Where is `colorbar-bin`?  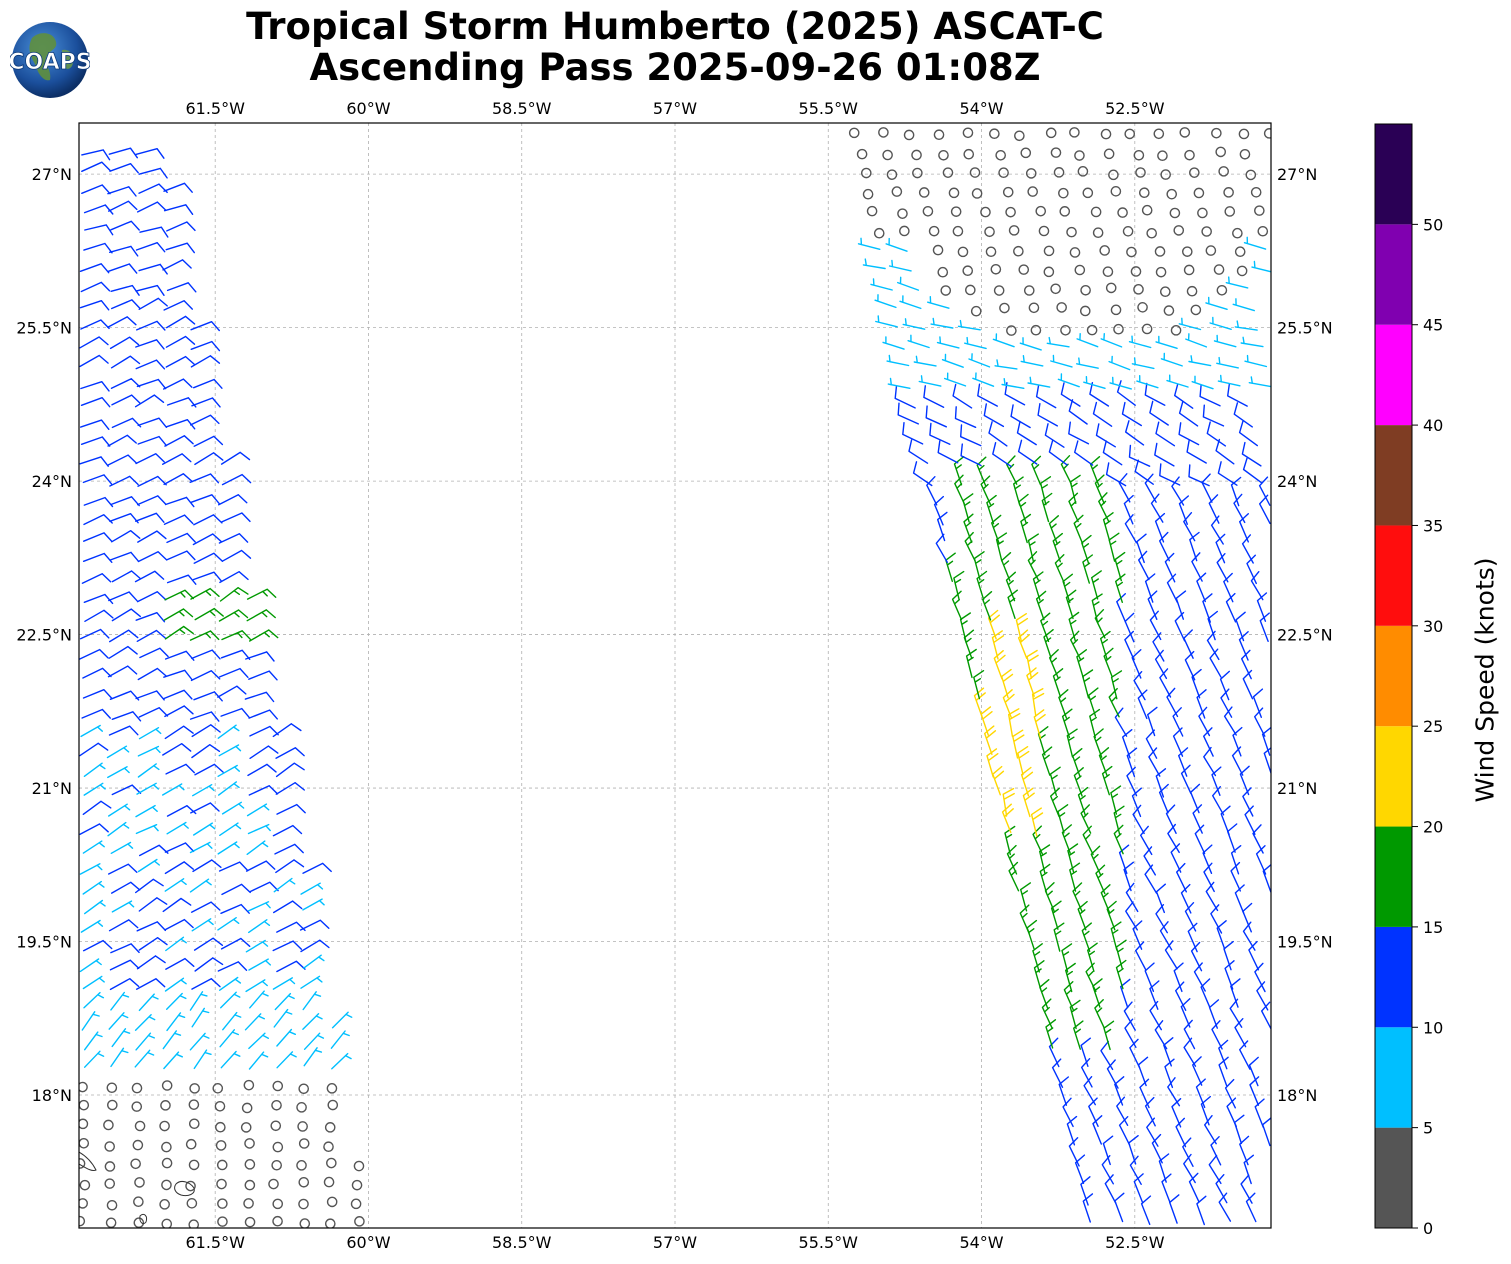
colorbar-bin is located at coordinates (1393, 475).